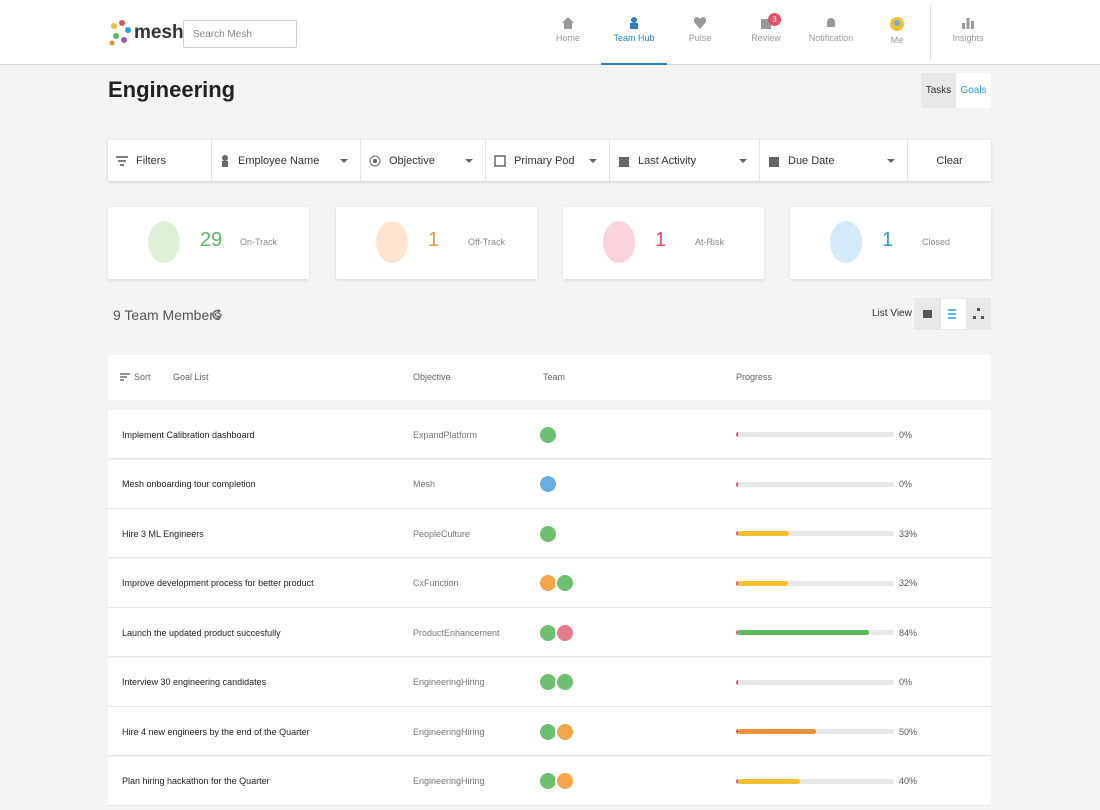 Image resolution: width=1100 pixels, height=810 pixels. I want to click on logo-icon, so click(120, 33).